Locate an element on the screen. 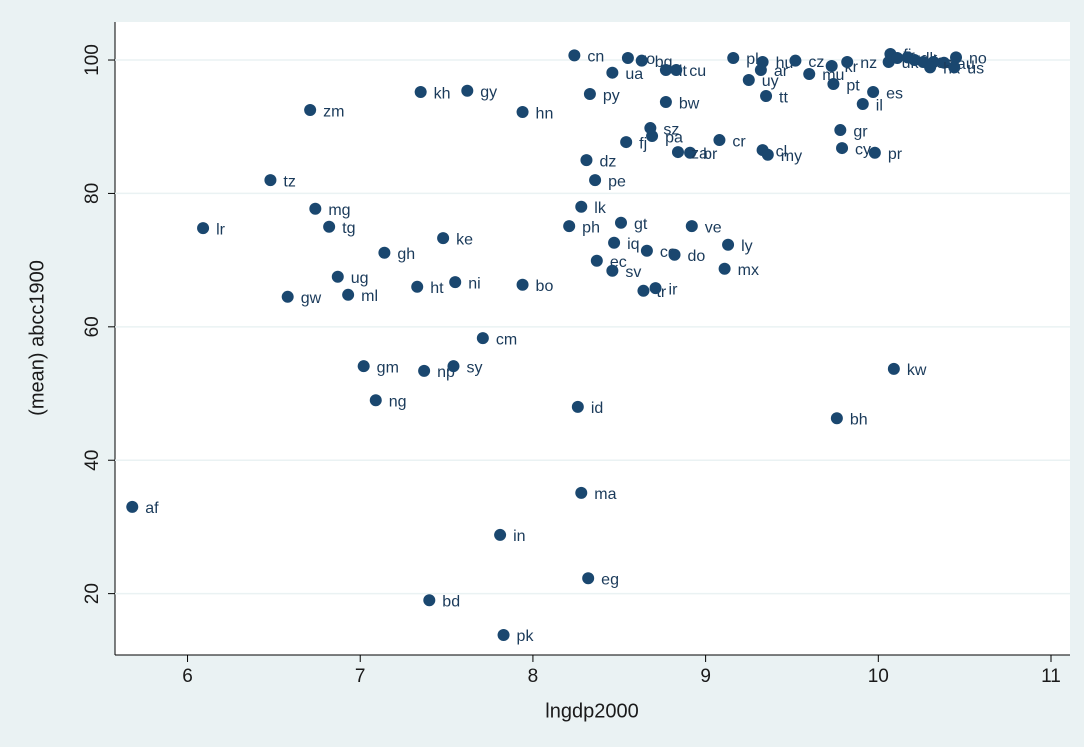  point-label: bd is located at coordinates (451, 602).